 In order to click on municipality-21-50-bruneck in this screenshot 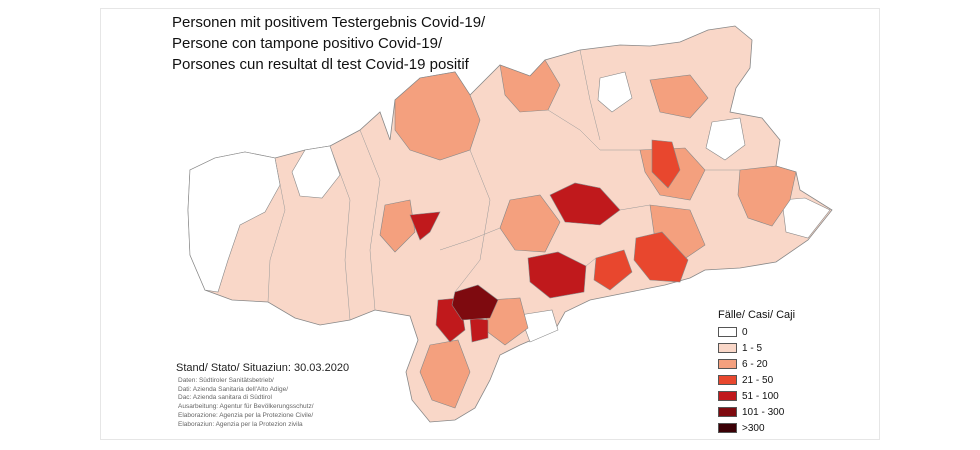, I will do `click(666, 164)`.